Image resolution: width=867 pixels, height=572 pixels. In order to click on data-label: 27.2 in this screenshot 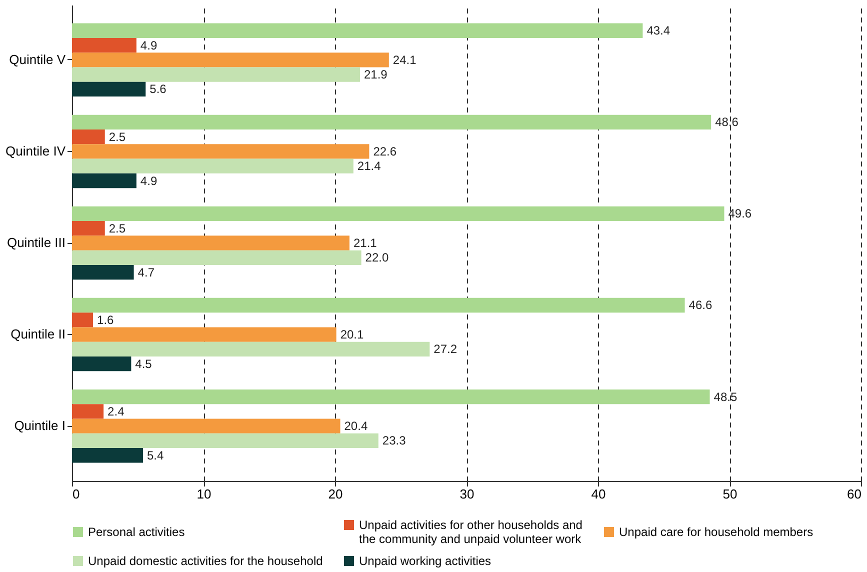, I will do `click(446, 349)`.